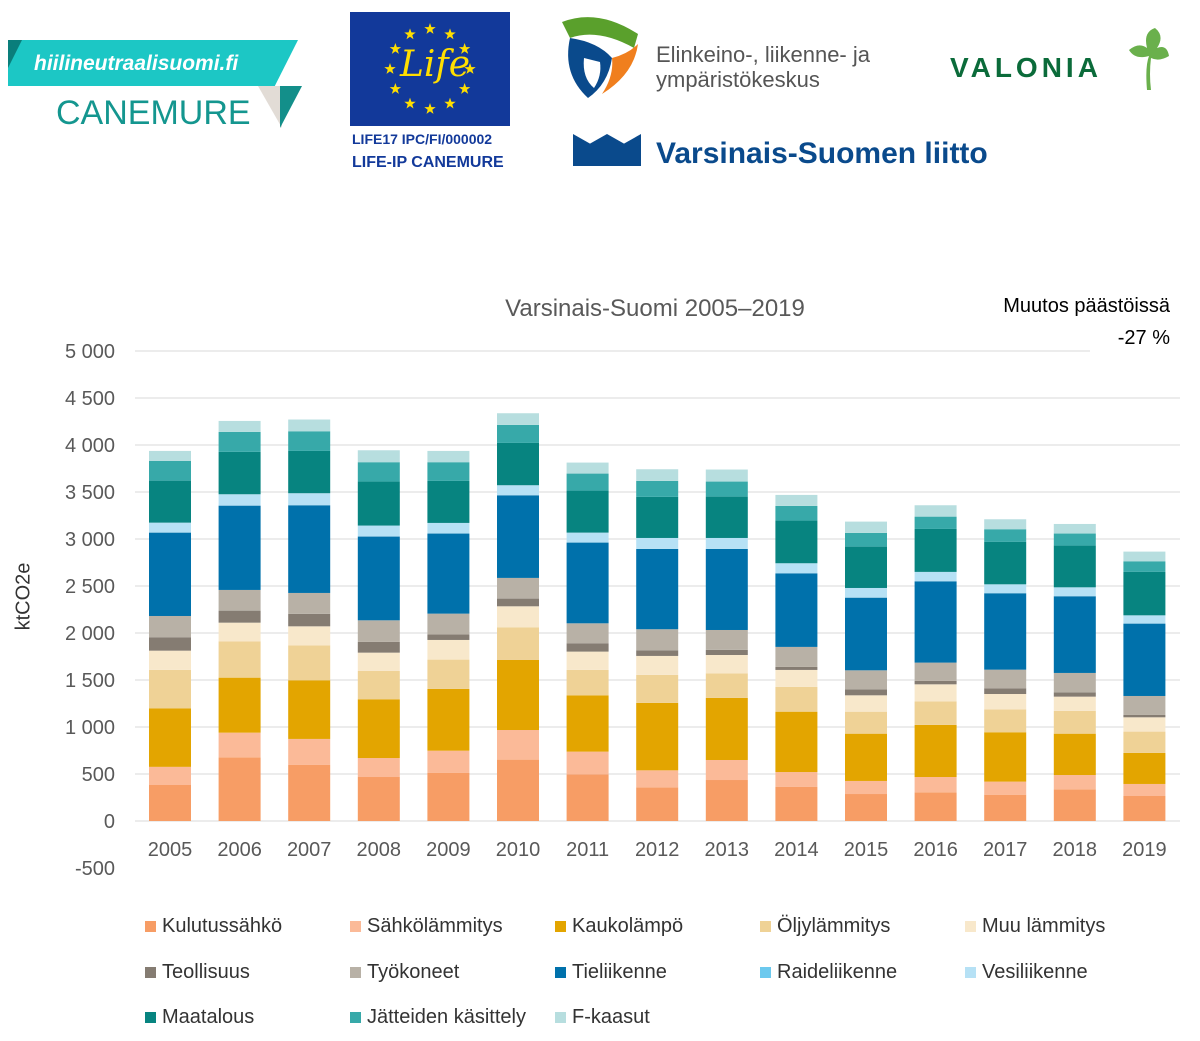  Describe the element at coordinates (90, 681) in the screenshot. I see `y-tick-label: 1 500` at that location.